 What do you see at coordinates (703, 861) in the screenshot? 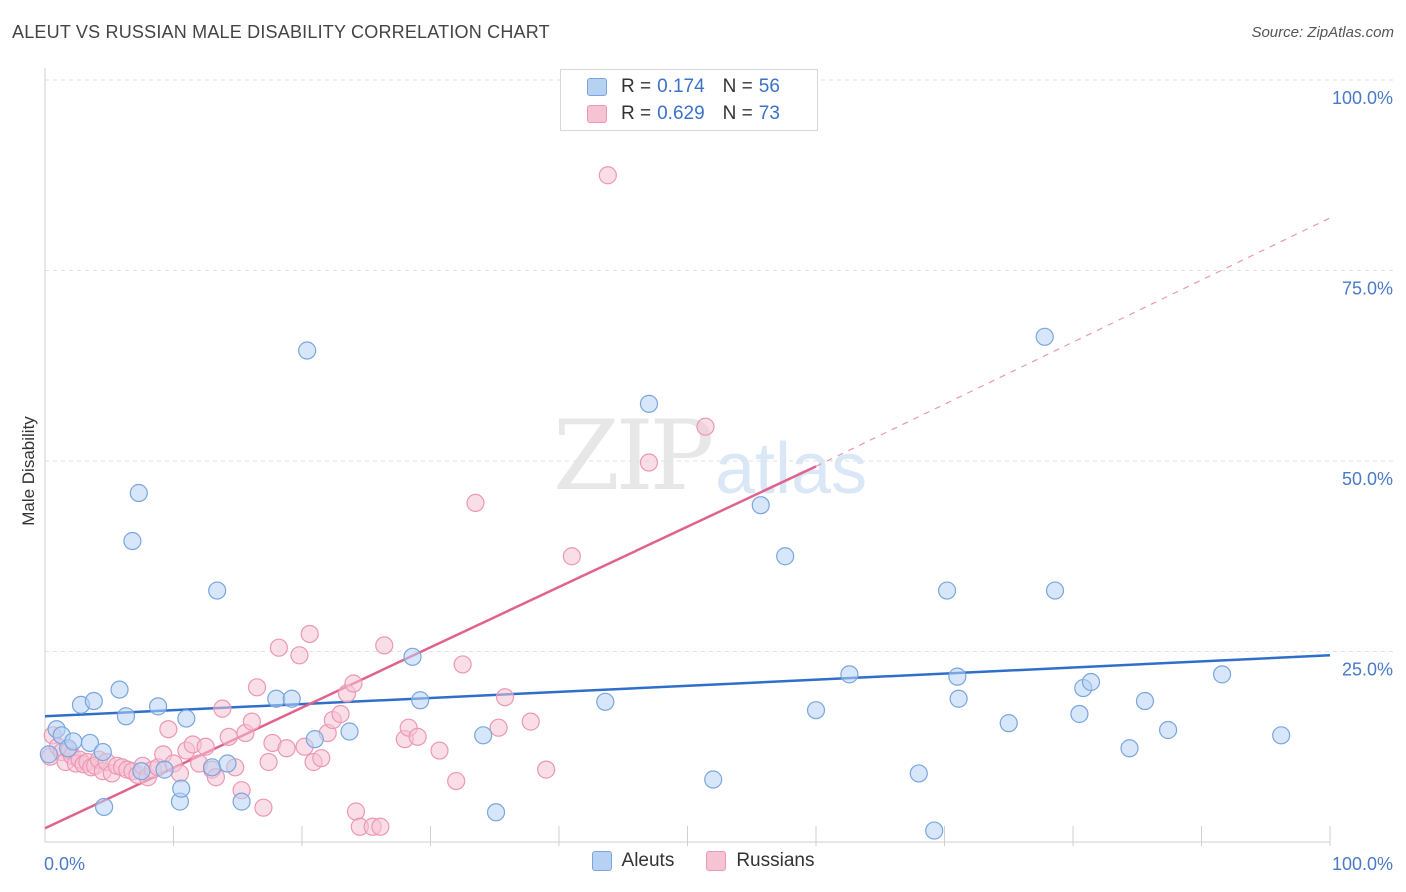
I see `series-legend: Aleuts Russians` at bounding box center [703, 861].